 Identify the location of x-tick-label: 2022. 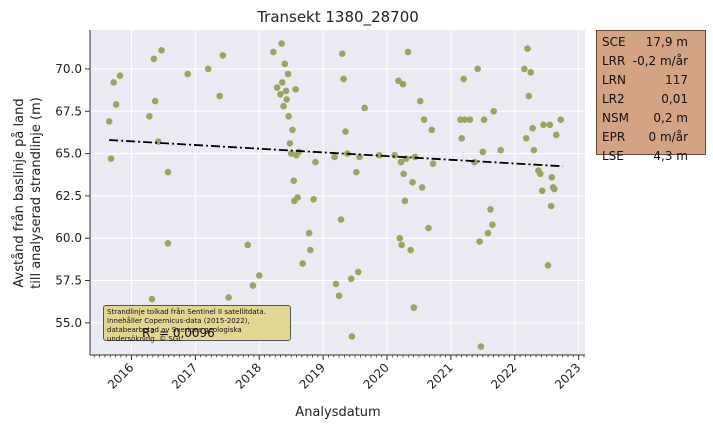
(503, 375).